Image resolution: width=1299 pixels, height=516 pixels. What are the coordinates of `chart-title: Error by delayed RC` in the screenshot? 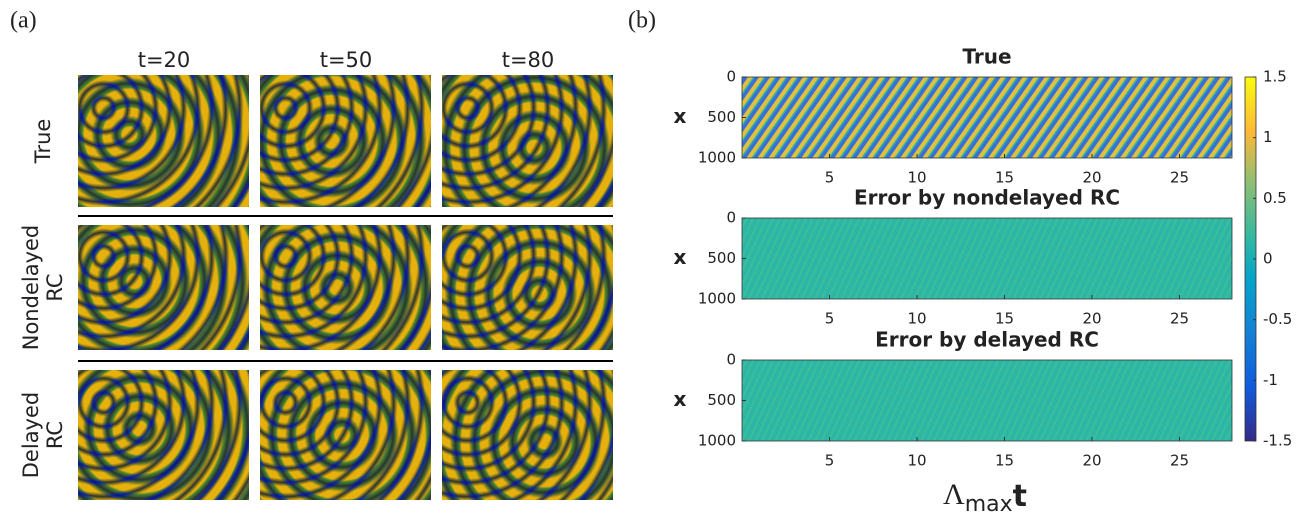 It's located at (987, 340).